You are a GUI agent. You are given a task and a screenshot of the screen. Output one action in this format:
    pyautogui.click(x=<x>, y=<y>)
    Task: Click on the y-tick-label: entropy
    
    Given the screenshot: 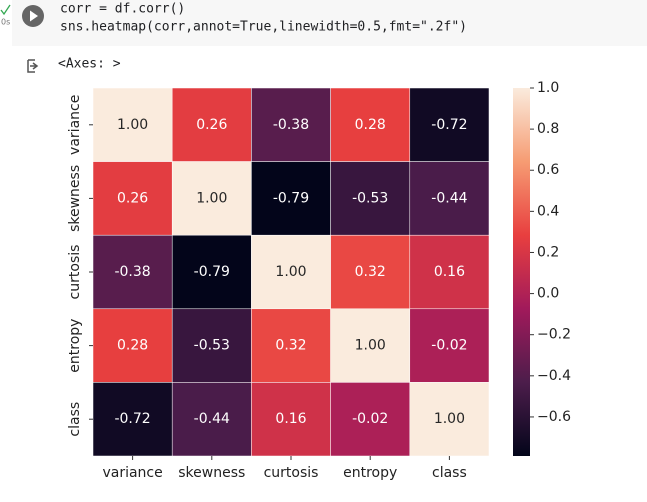 What is the action you would take?
    pyautogui.click(x=75, y=346)
    